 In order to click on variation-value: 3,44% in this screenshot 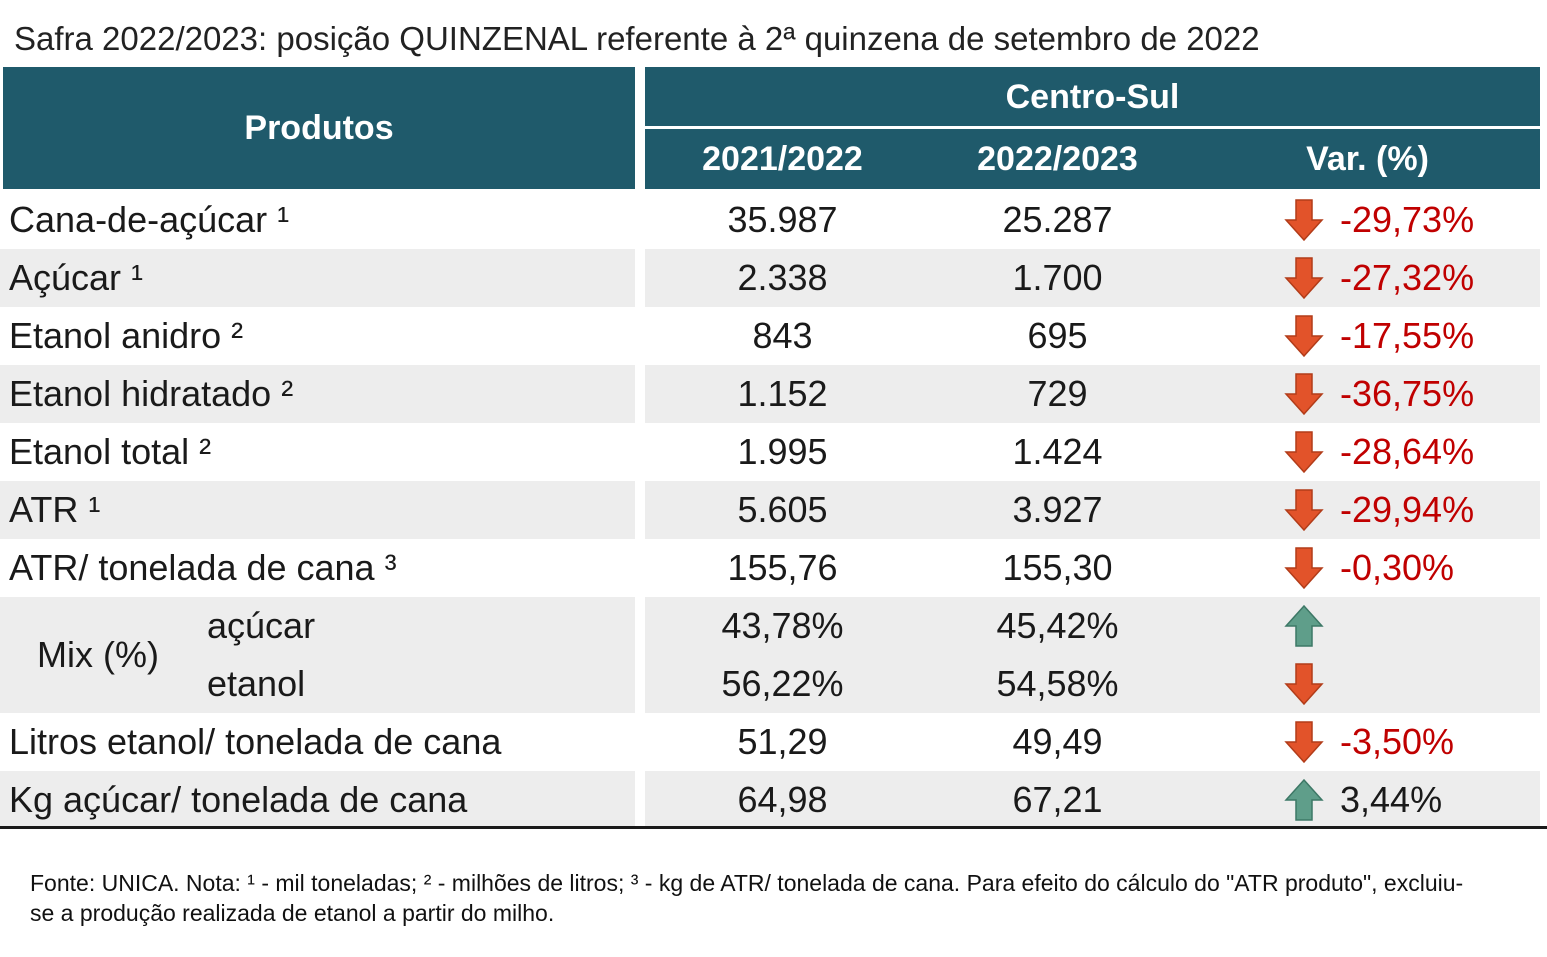, I will do `click(1391, 799)`.